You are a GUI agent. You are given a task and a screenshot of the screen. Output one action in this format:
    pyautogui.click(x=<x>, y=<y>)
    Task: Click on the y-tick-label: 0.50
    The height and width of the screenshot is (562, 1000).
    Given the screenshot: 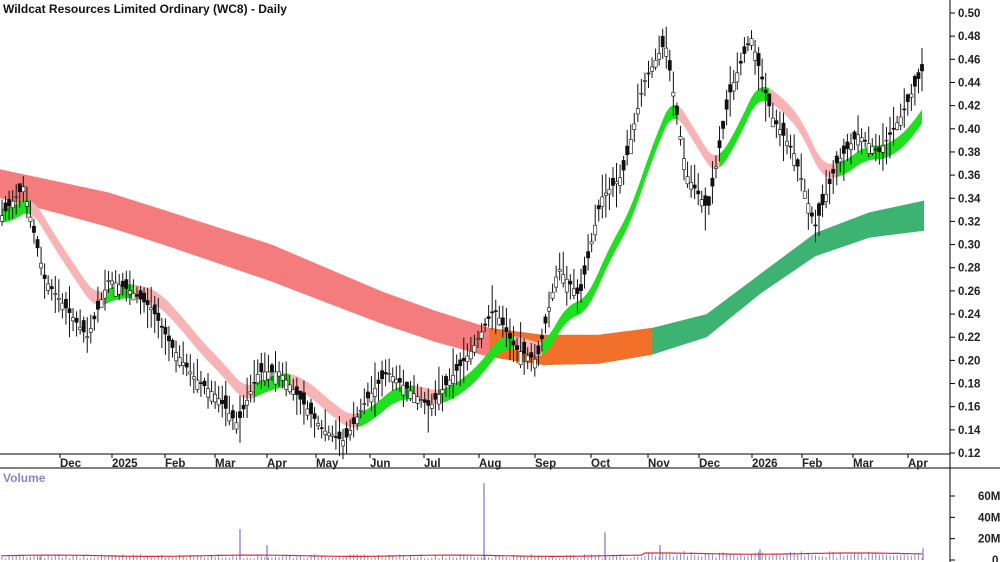 What is the action you would take?
    pyautogui.click(x=969, y=14)
    